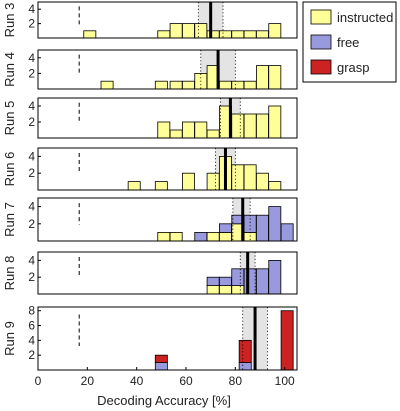 The image size is (400, 411). What do you see at coordinates (165, 377) in the screenshot?
I see `x-axis: 0 20 40 60 80 100` at bounding box center [165, 377].